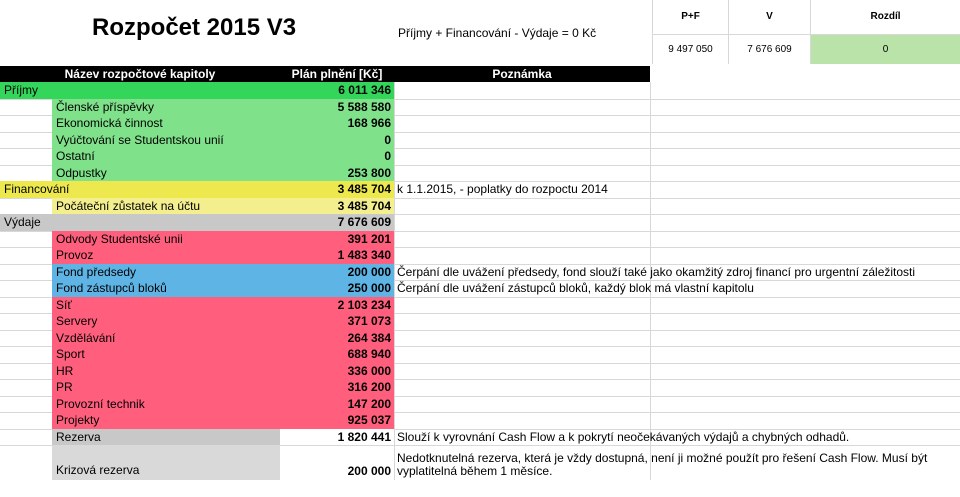  What do you see at coordinates (337, 304) in the screenshot?
I see `row-value: 2 103 234` at bounding box center [337, 304].